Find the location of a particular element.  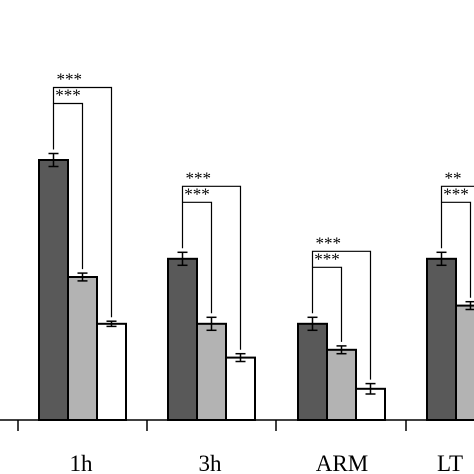

x-tick-label-arm: ARM is located at coordinates (342, 462).